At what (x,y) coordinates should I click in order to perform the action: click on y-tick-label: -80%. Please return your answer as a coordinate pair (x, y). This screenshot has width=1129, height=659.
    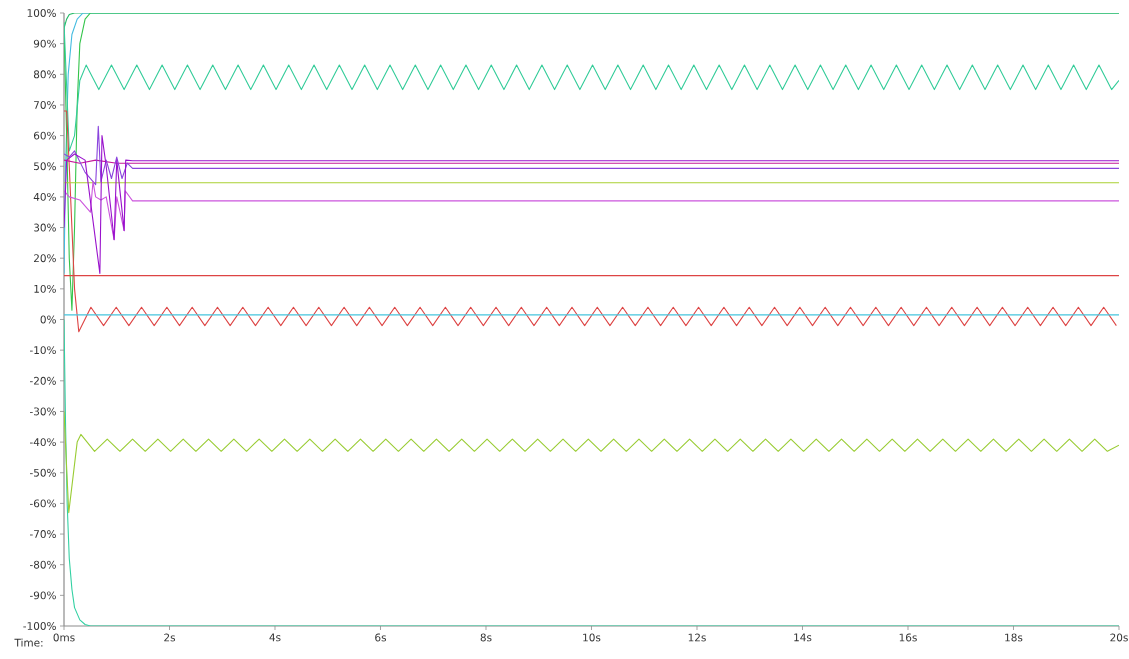
    Looking at the image, I should click on (42, 564).